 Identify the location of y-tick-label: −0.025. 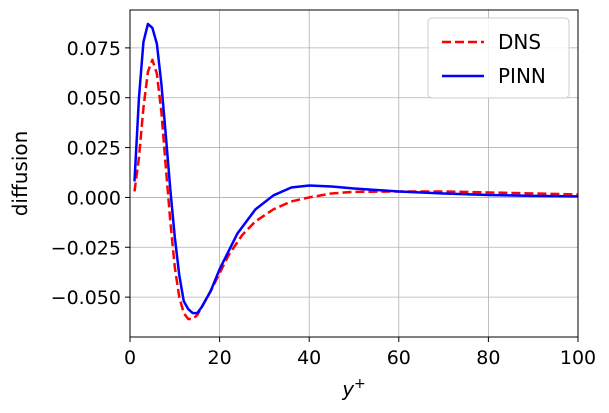
(86, 248).